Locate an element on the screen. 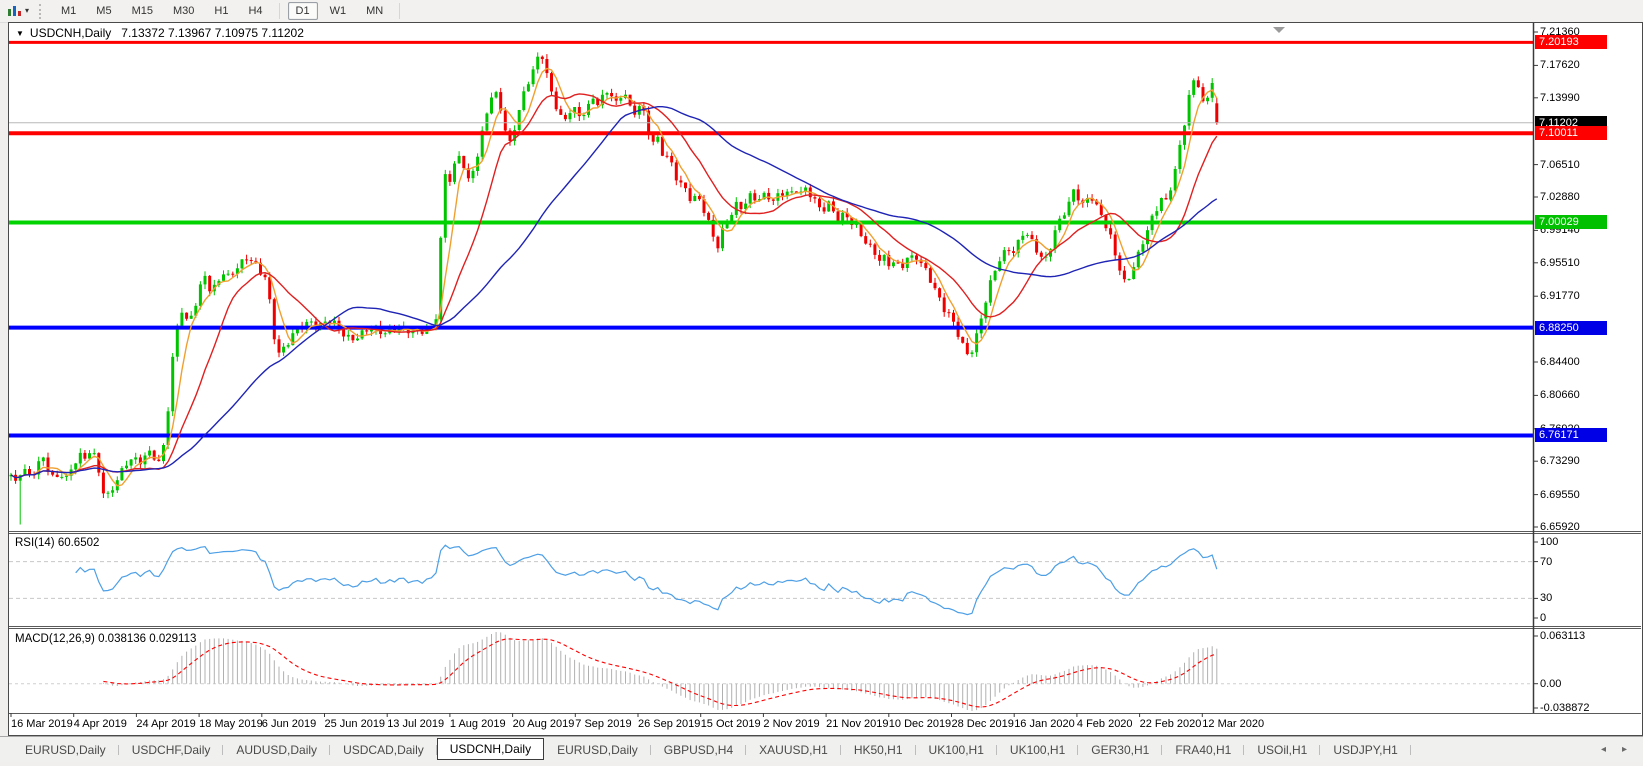 Image resolution: width=1643 pixels, height=766 pixels. price-badge: 7.00029 is located at coordinates (1571, 222).